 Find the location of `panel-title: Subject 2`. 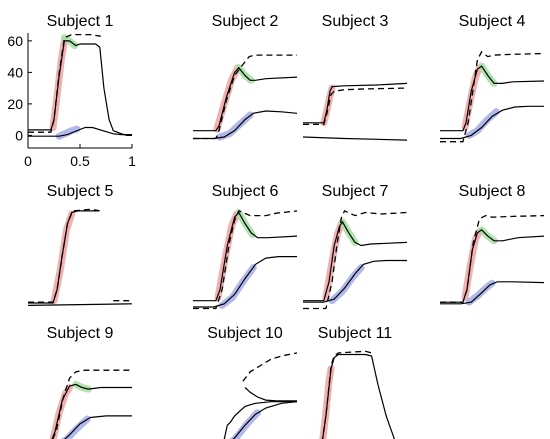

panel-title: Subject 2 is located at coordinates (245, 21).